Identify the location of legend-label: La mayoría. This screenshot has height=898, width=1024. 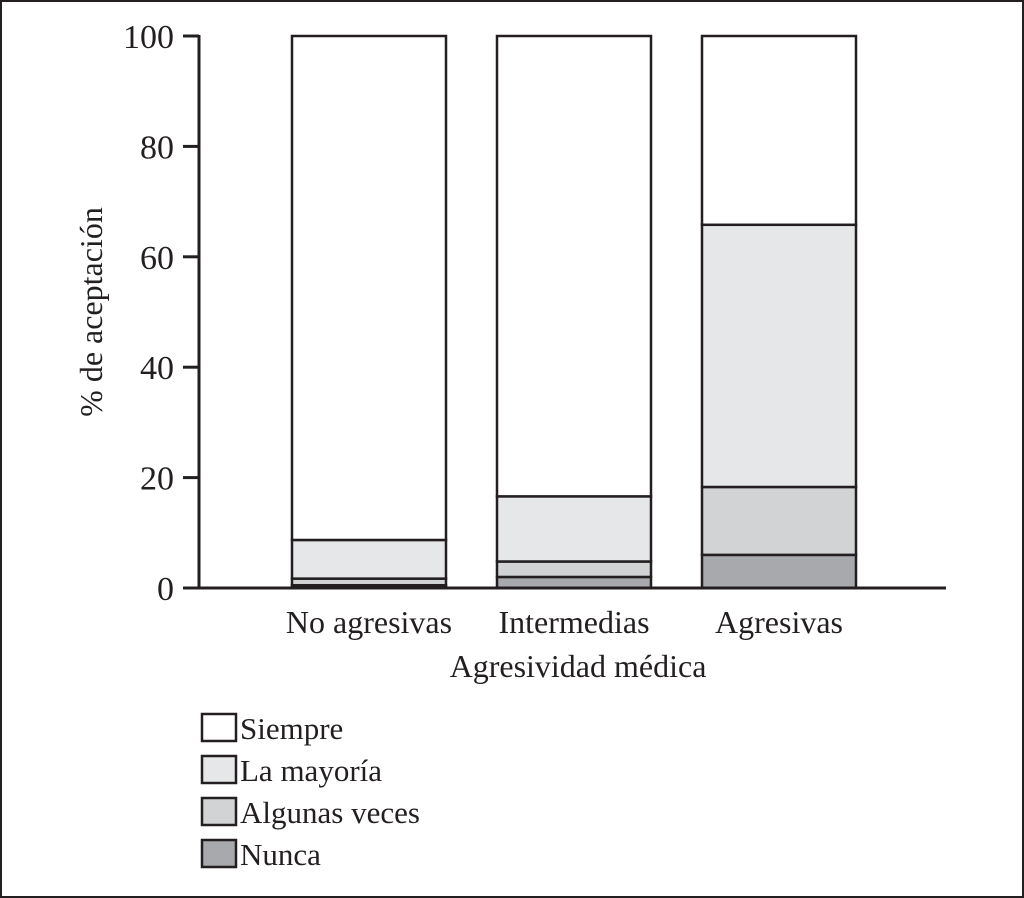
(311, 770).